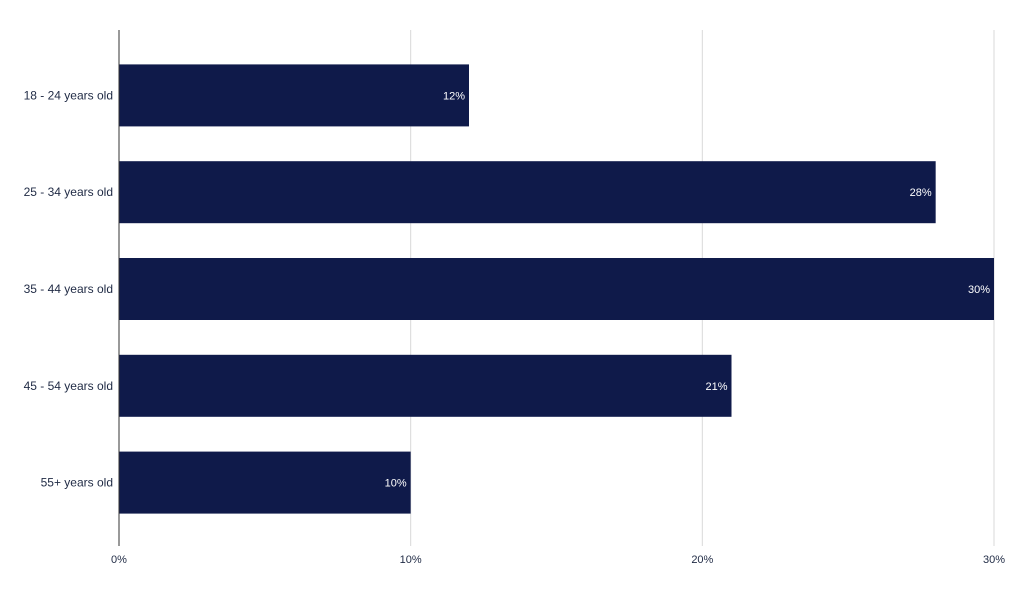 This screenshot has width=1024, height=595. What do you see at coordinates (921, 193) in the screenshot?
I see `data-label: 28%` at bounding box center [921, 193].